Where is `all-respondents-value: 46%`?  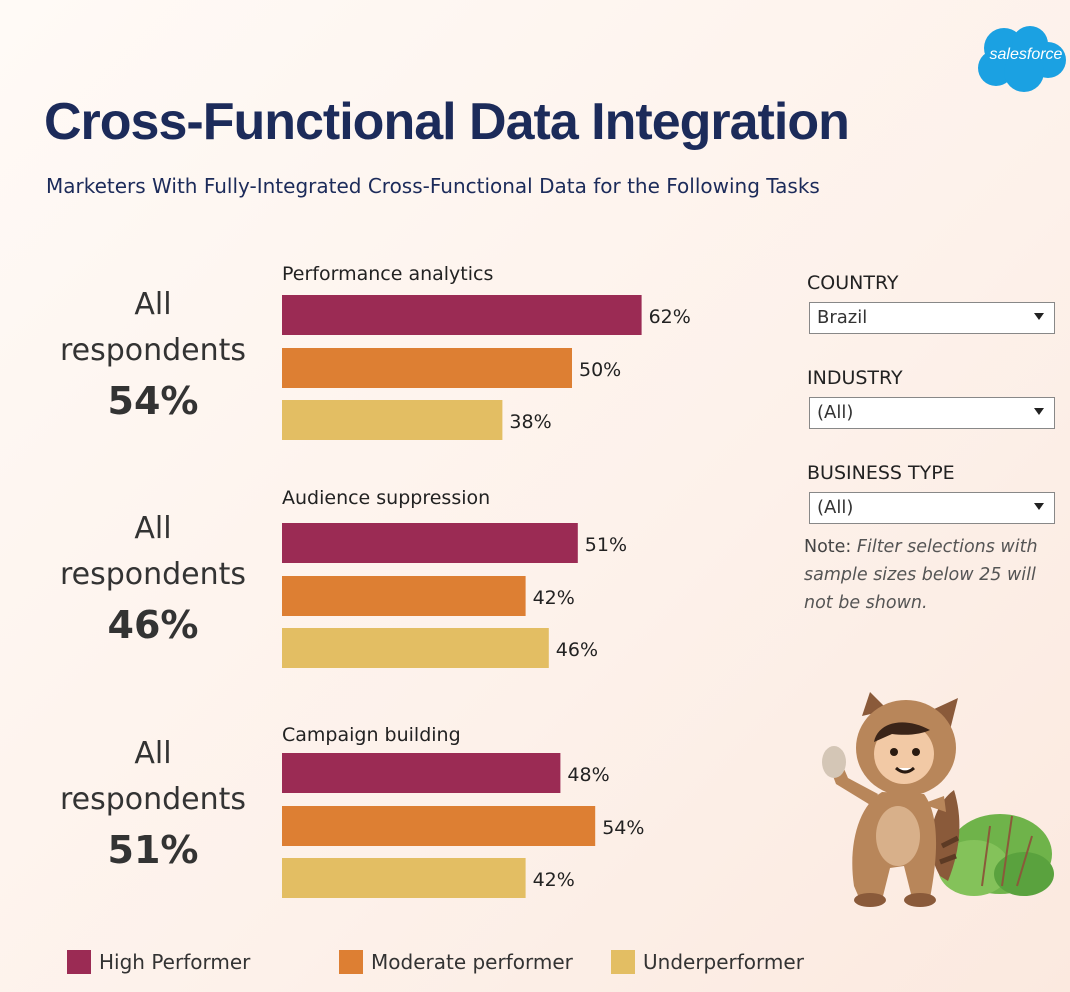 all-respondents-value: 46% is located at coordinates (153, 625).